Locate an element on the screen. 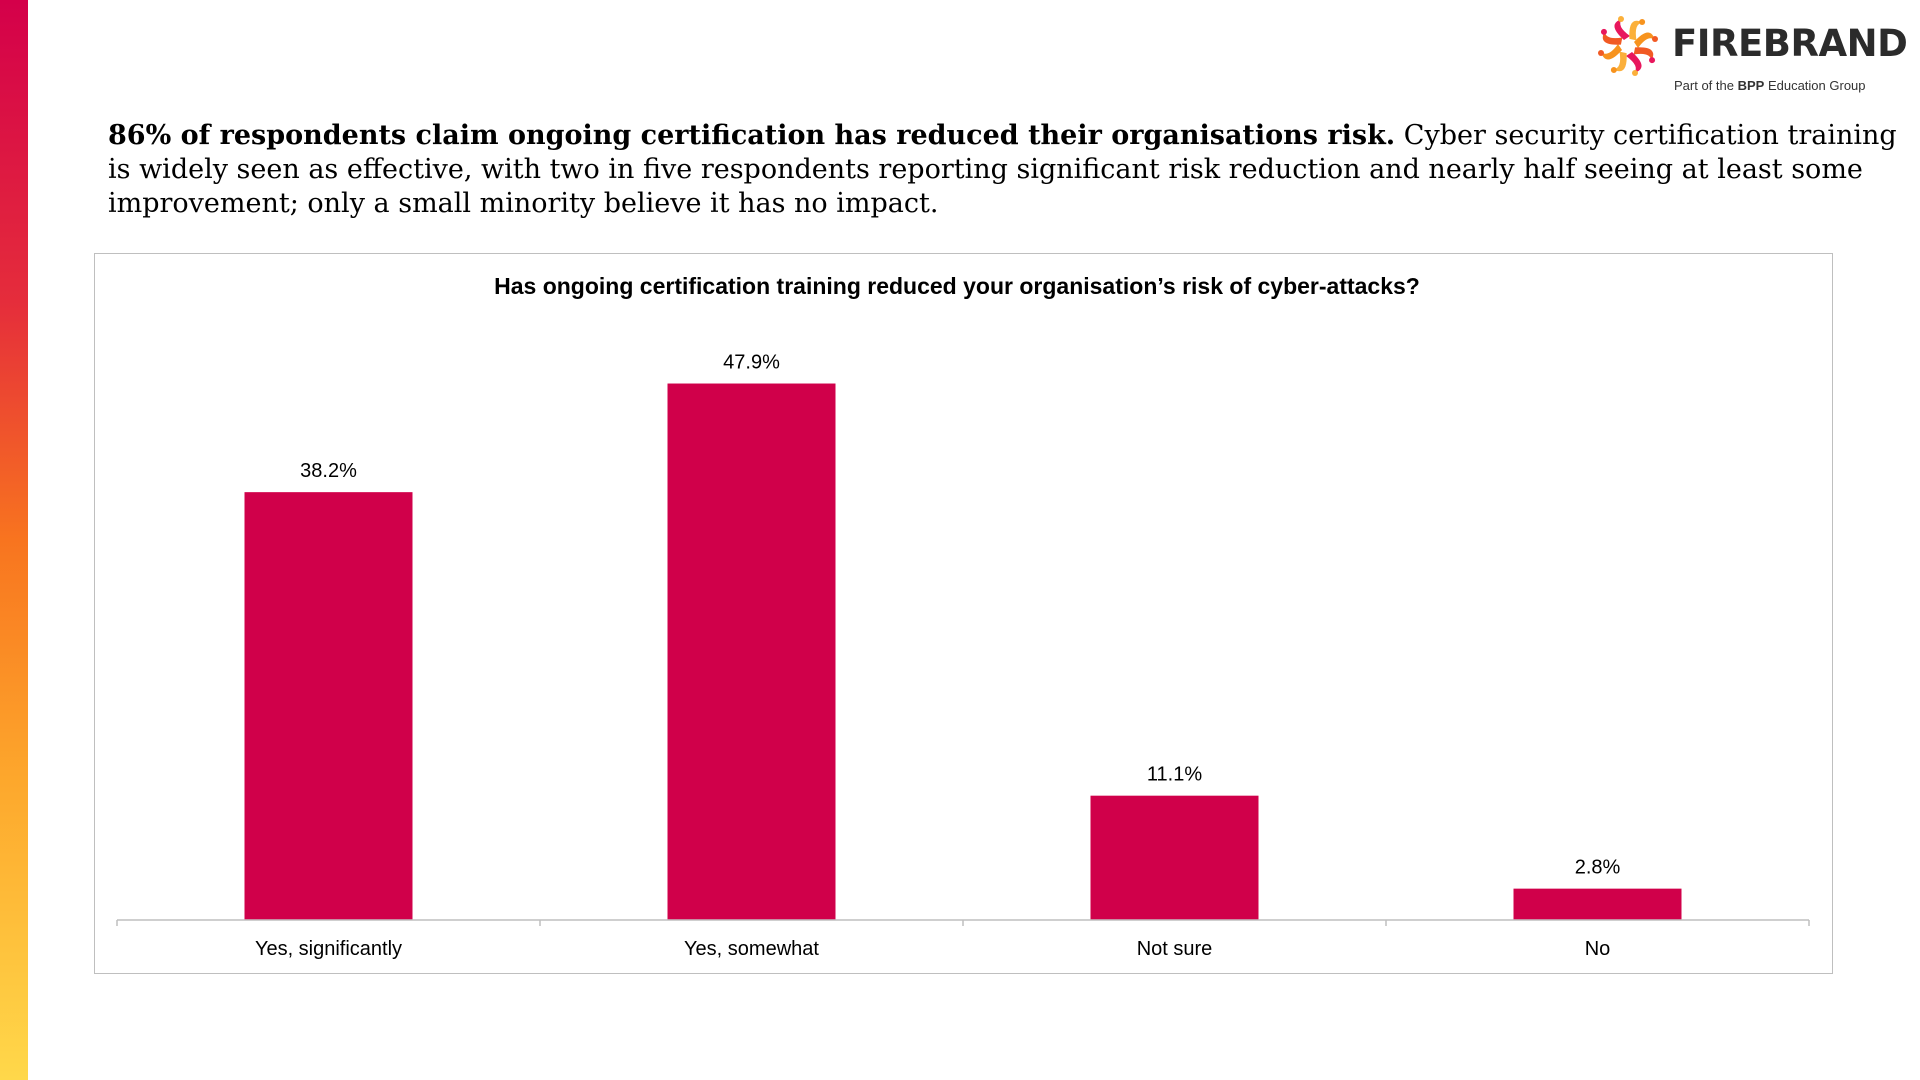  category-label: Yes, somewhat is located at coordinates (751, 949).